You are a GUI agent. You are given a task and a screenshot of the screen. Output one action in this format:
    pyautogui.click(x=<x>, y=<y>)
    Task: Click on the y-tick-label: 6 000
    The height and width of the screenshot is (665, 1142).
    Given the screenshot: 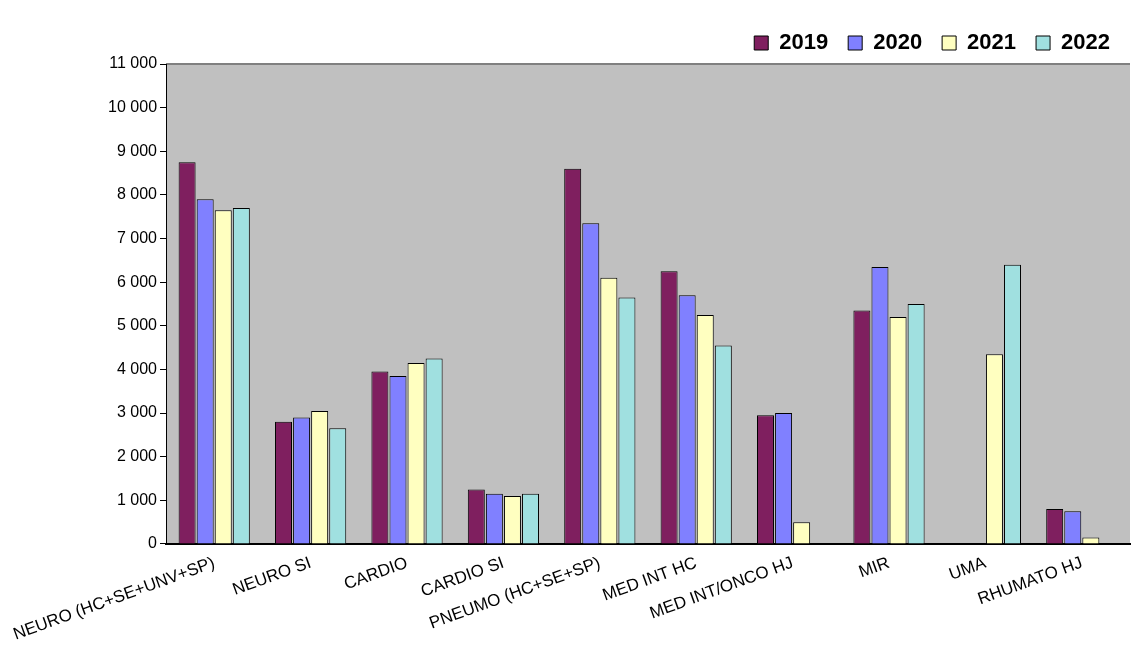 What is the action you would take?
    pyautogui.click(x=137, y=281)
    